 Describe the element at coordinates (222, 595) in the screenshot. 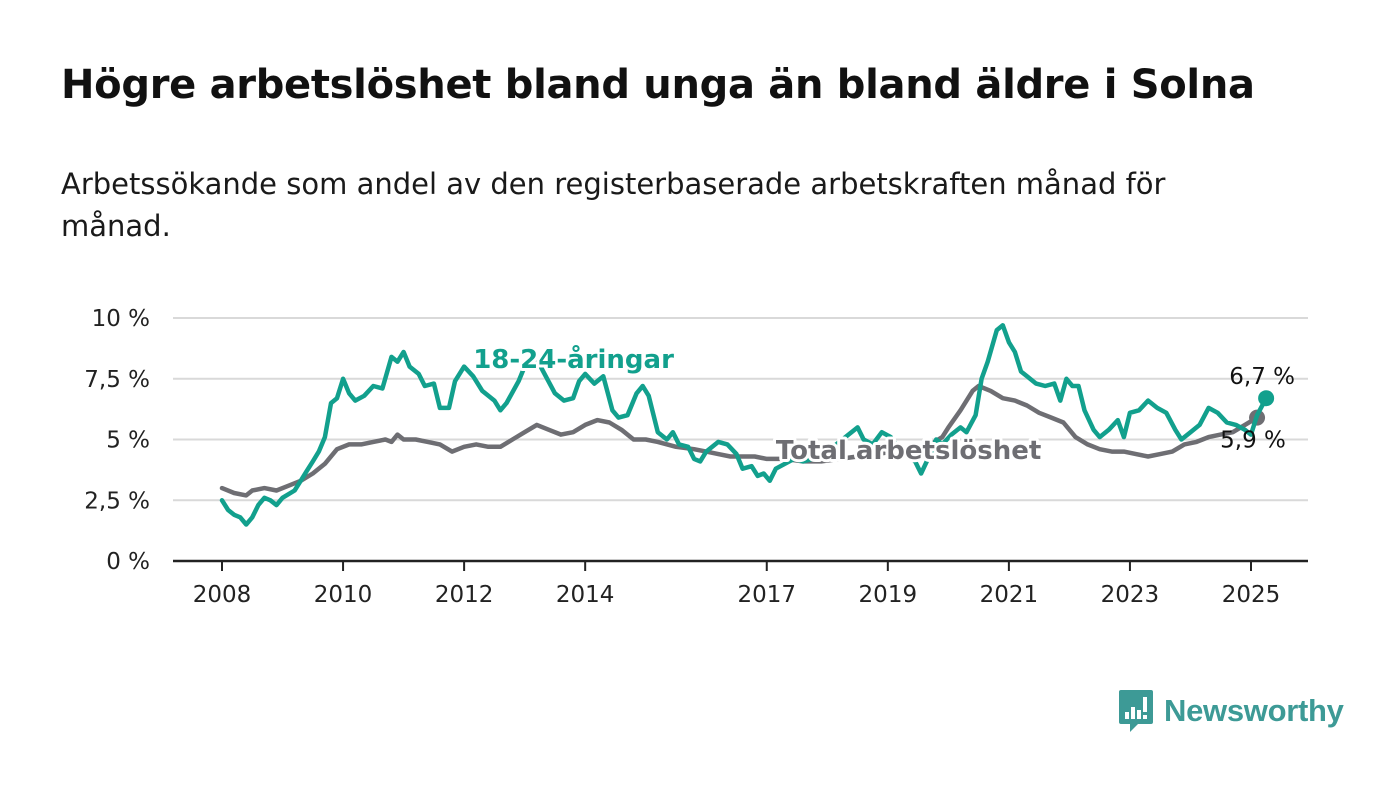

I see `x-tick-label: 2008` at that location.